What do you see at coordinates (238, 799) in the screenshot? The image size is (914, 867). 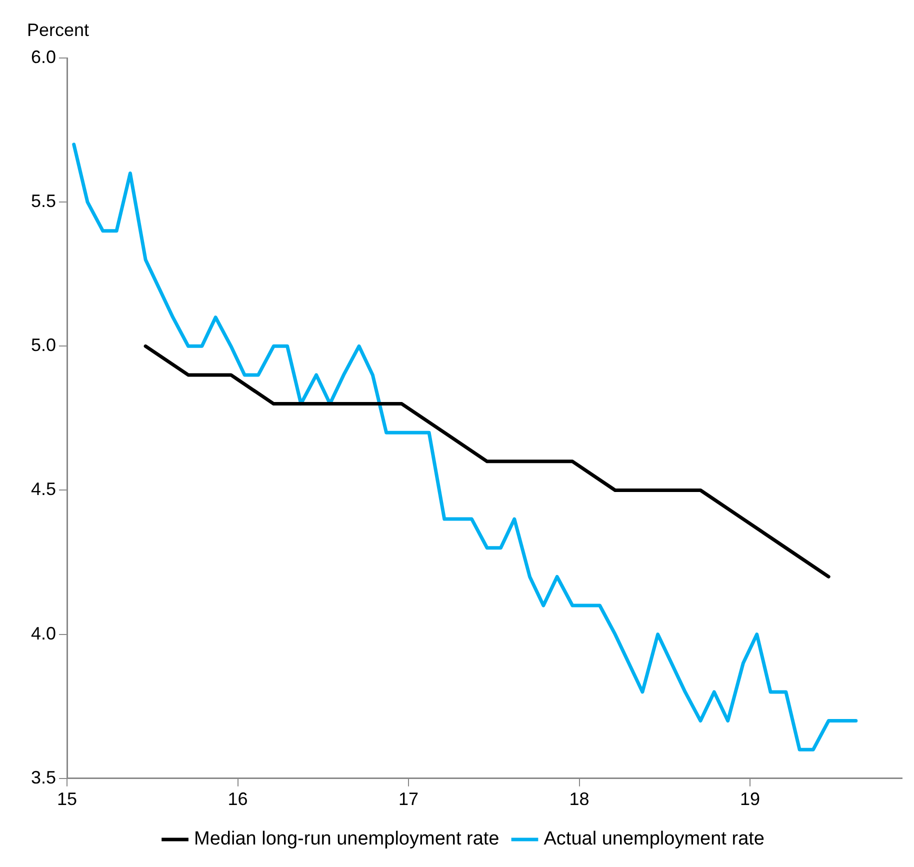 I see `x-tick-label: 16` at bounding box center [238, 799].